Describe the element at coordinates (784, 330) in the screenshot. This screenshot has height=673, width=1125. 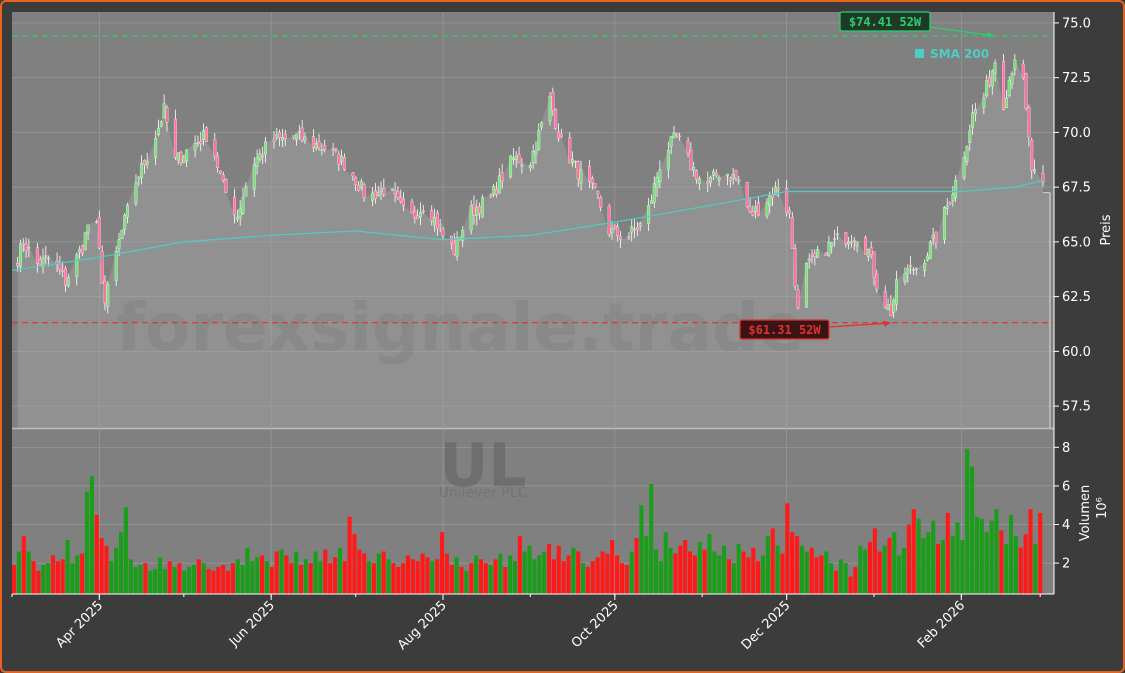
I see `52w-low-label: $61.31 52W` at that location.